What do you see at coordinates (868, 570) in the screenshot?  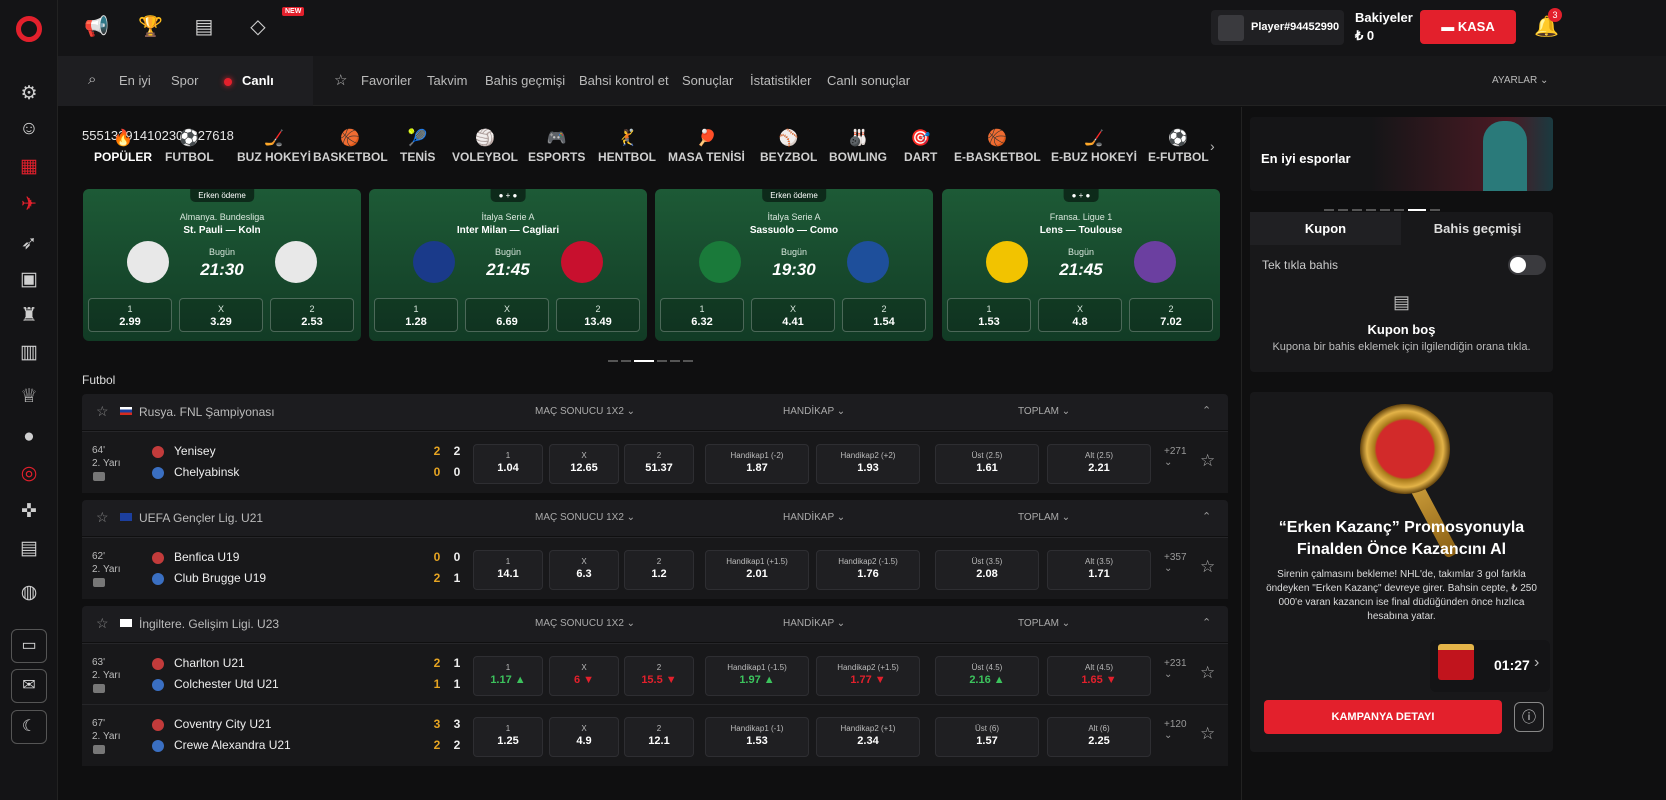 I see `odd-button: Handikap2 (-1.5) 1.76` at bounding box center [868, 570].